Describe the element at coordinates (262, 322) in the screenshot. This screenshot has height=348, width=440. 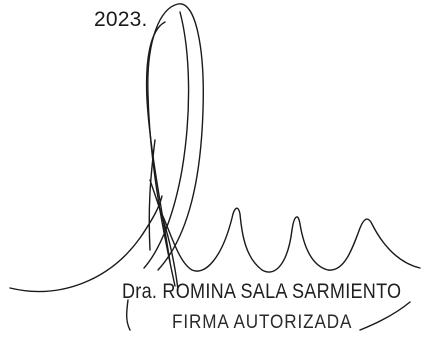
I see `authorized-signature-label: FIRMA AUTORIZADA` at that location.